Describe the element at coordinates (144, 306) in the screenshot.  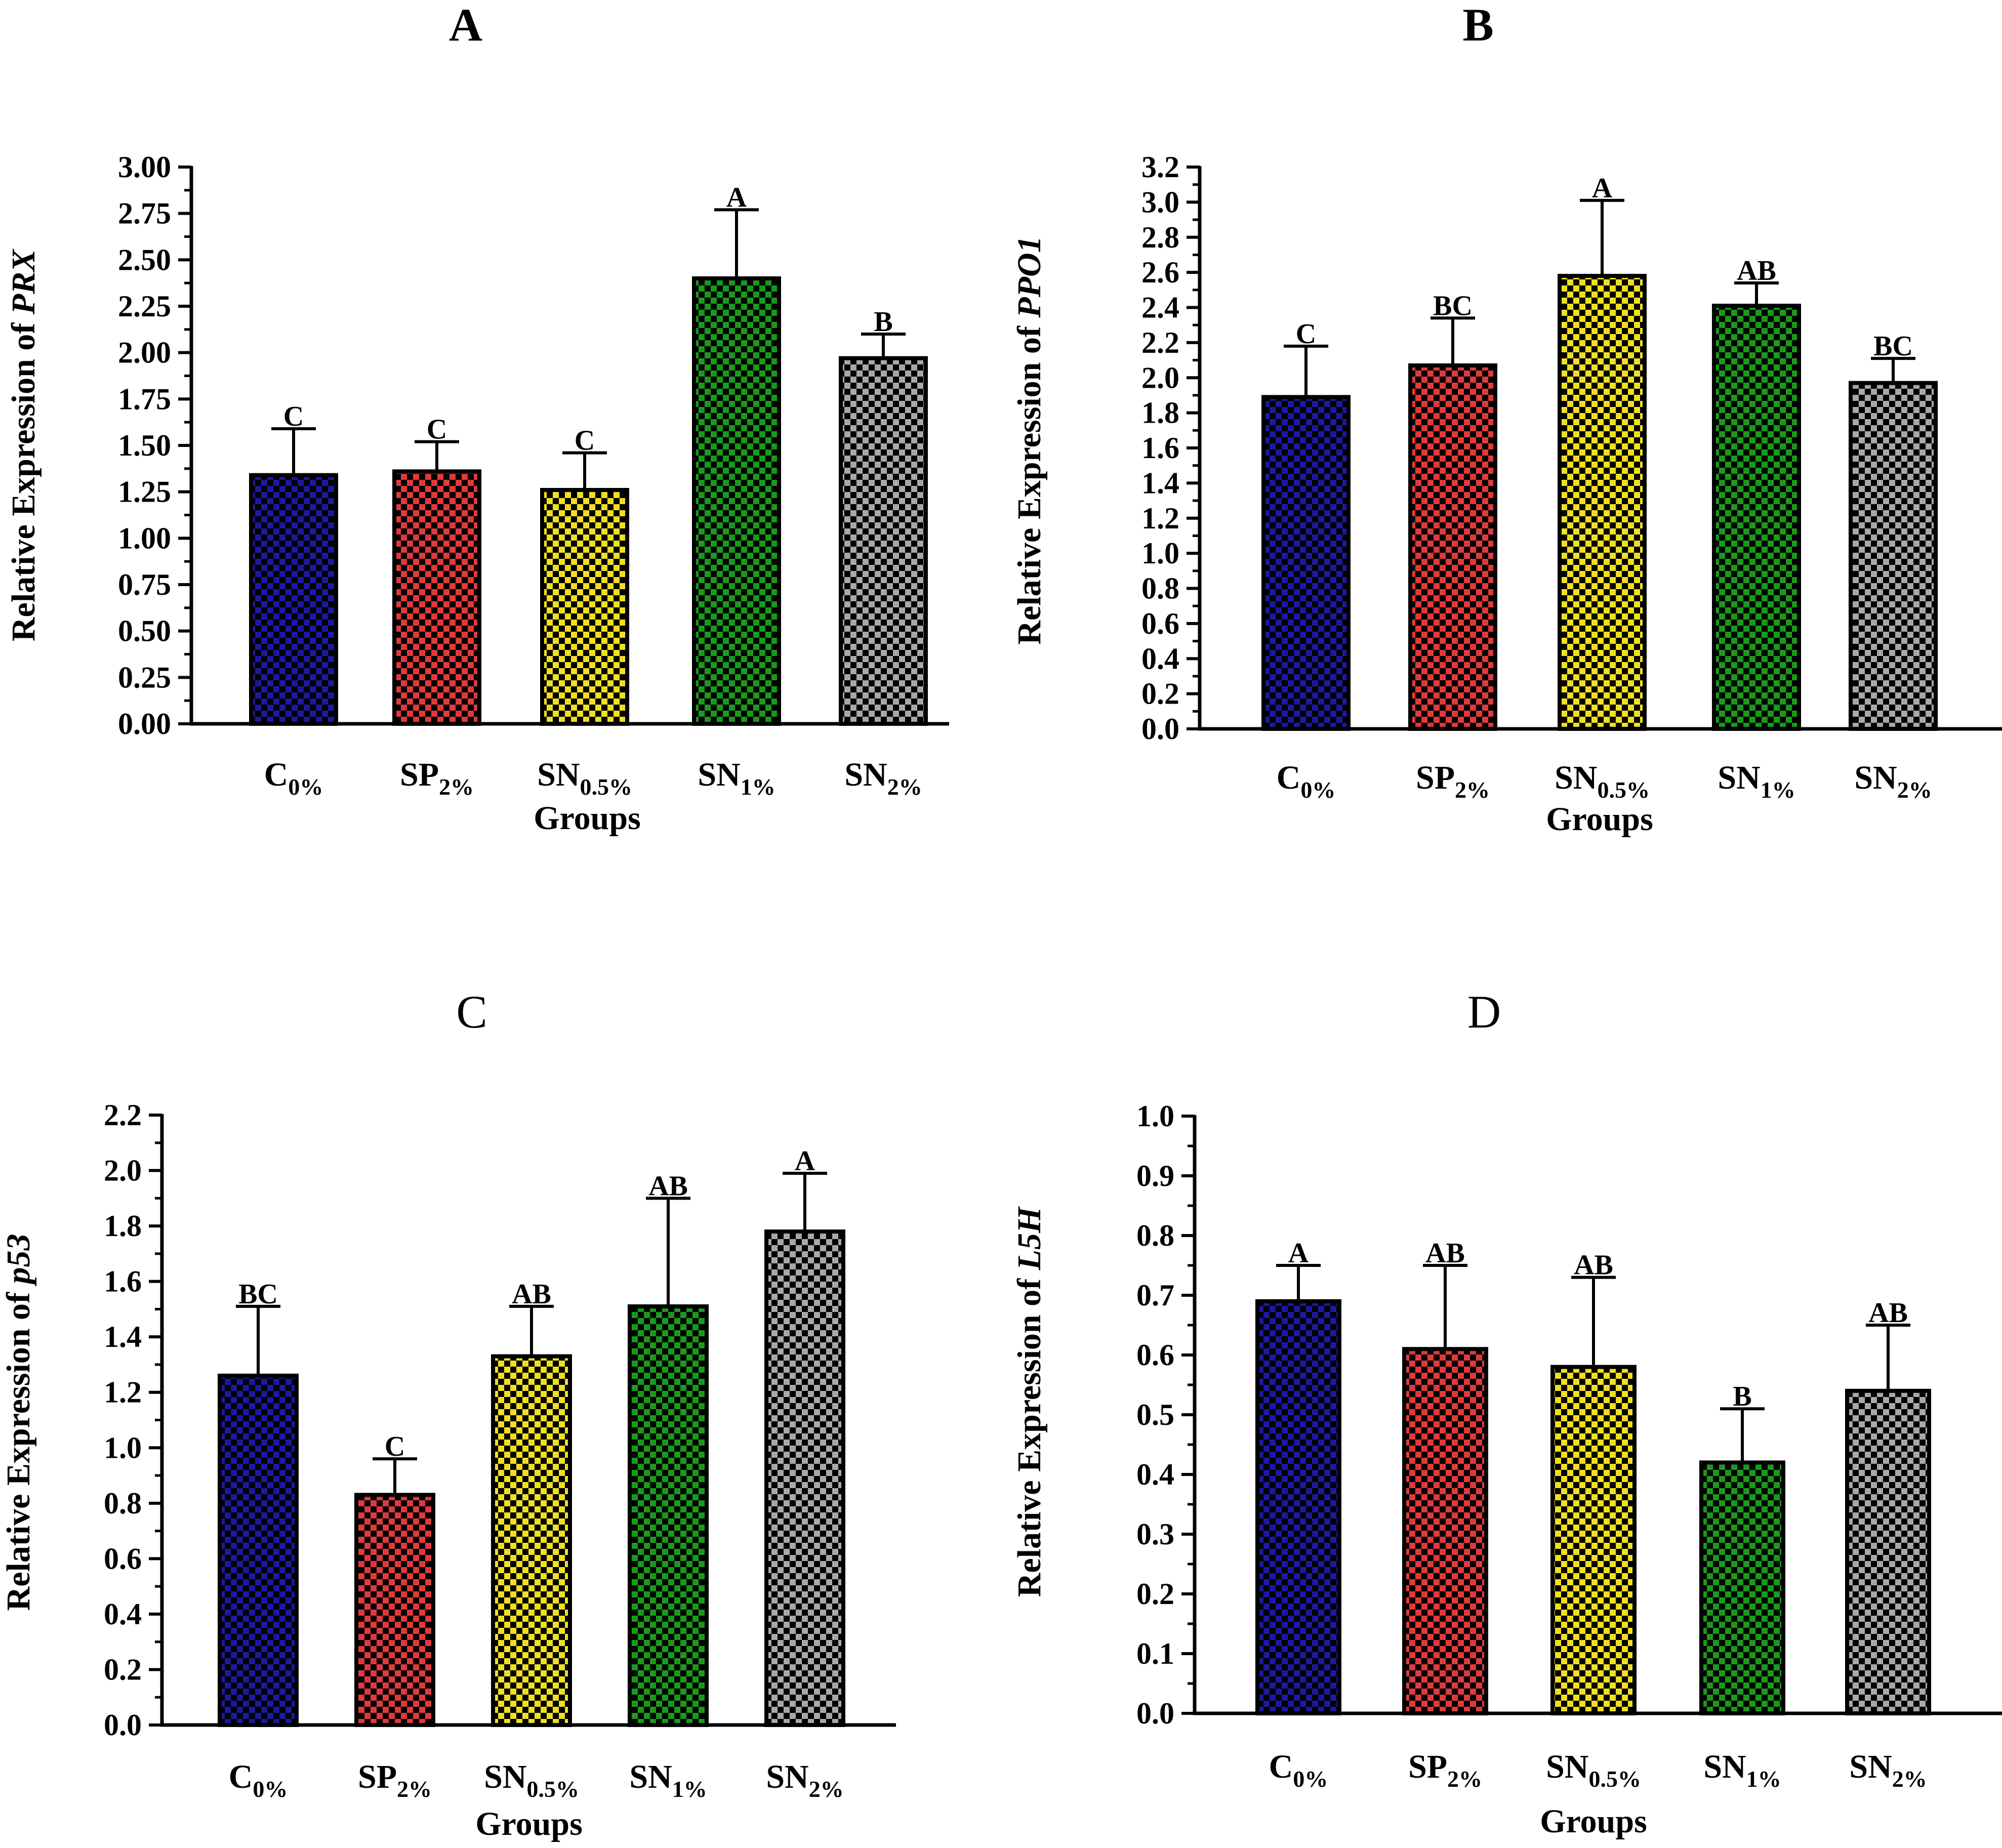
I see `y-tick-label: 2.25` at that location.